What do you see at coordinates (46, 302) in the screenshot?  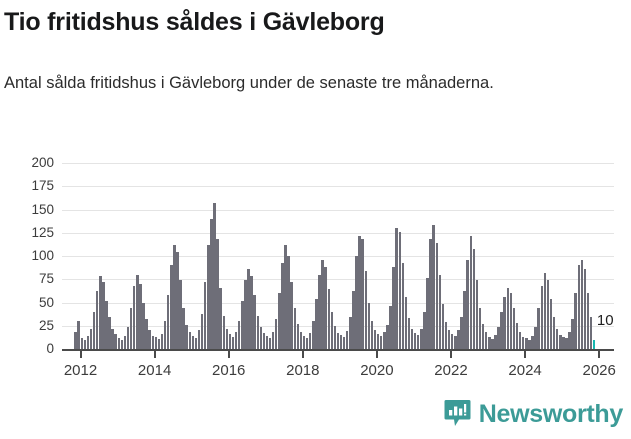 I see `y-axis-tick-label: 50` at bounding box center [46, 302].